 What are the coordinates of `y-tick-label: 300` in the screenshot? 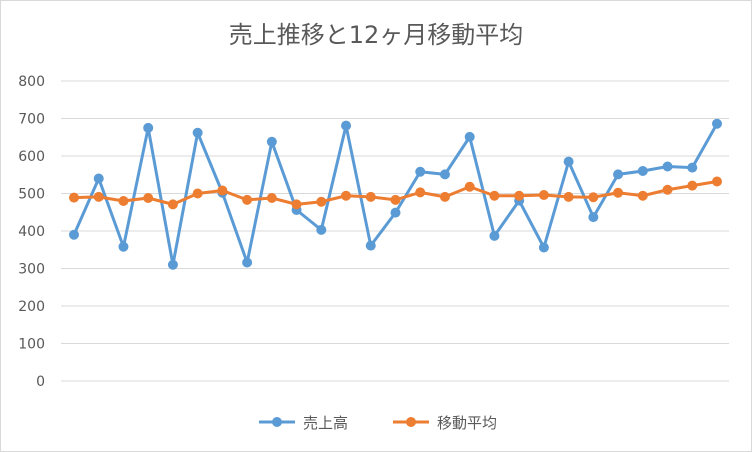 It's located at (31, 270).